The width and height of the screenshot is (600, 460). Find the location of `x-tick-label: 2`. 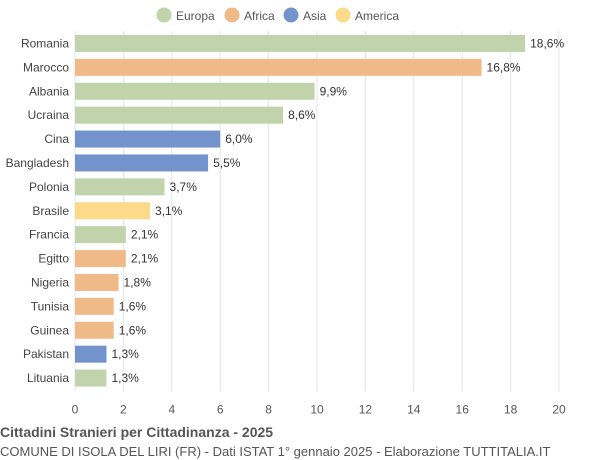

x-tick-label: 2 is located at coordinates (123, 410).